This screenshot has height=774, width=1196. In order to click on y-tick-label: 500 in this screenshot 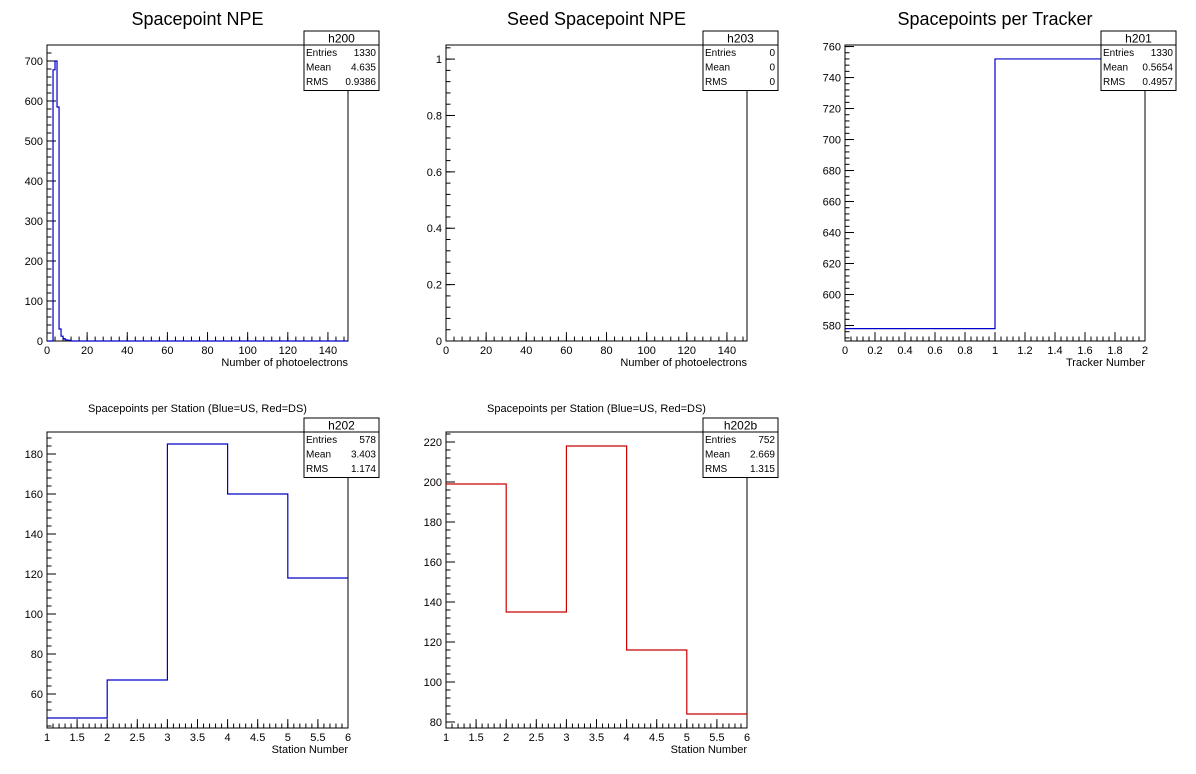, I will do `click(34, 142)`.